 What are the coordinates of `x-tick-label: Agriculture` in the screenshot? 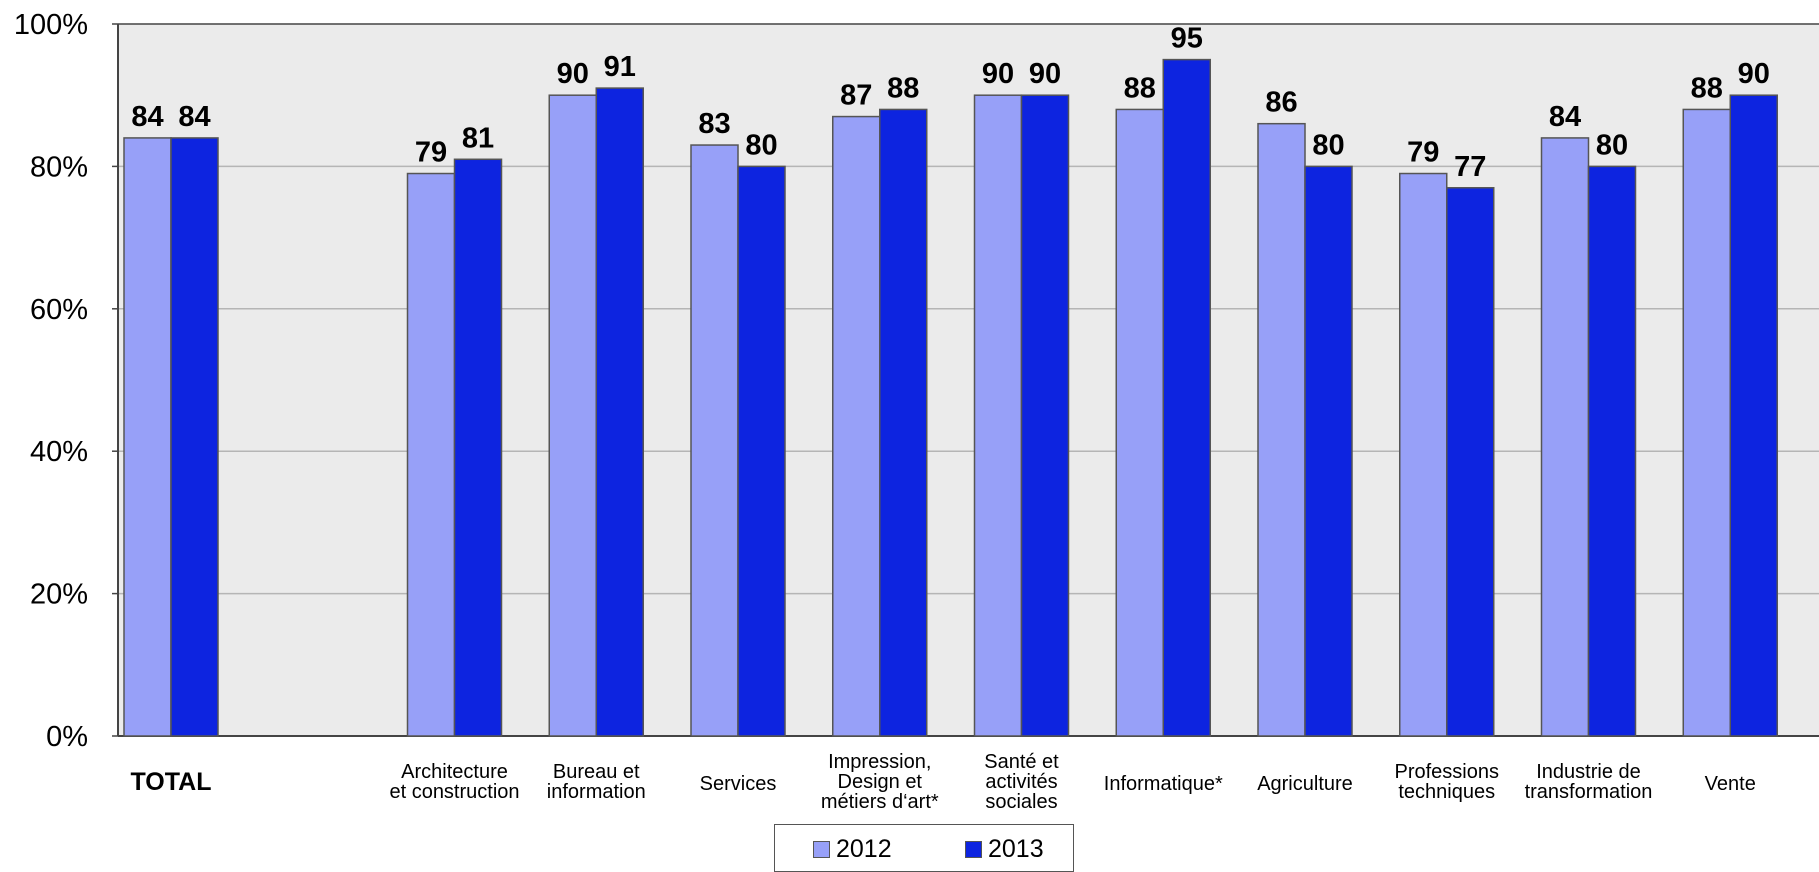 It's located at (1305, 784).